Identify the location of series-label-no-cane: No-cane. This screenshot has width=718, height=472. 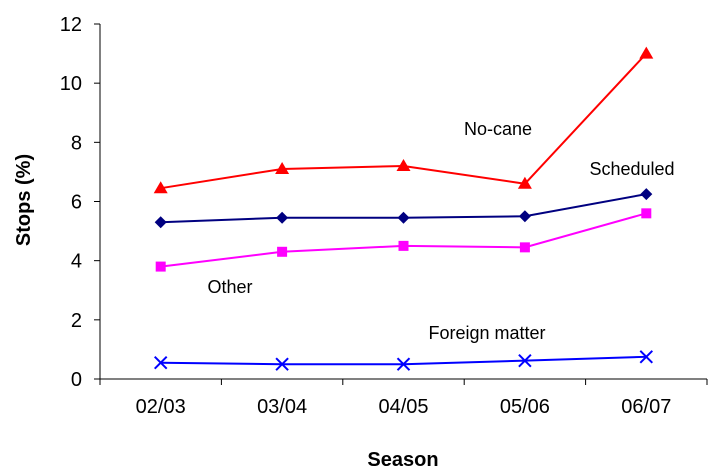
(498, 129).